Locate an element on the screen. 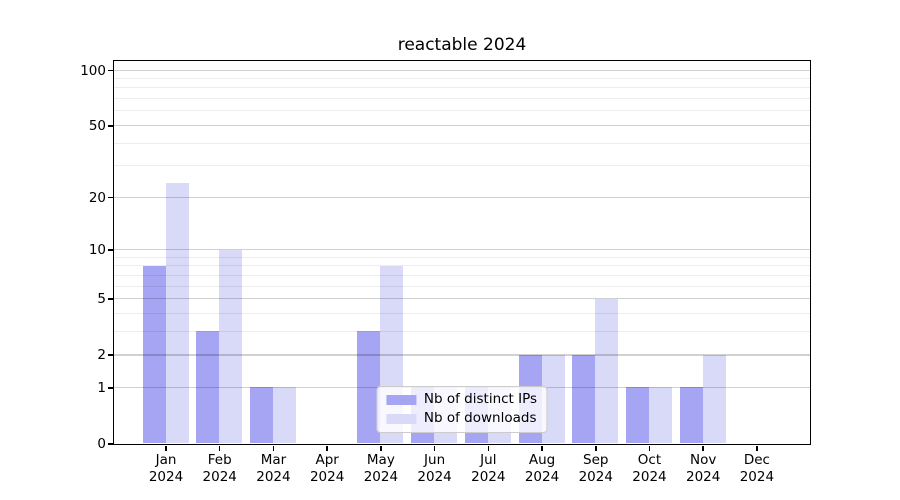 This screenshot has width=900, height=500. x-tick-mark-jun is located at coordinates (434, 448).